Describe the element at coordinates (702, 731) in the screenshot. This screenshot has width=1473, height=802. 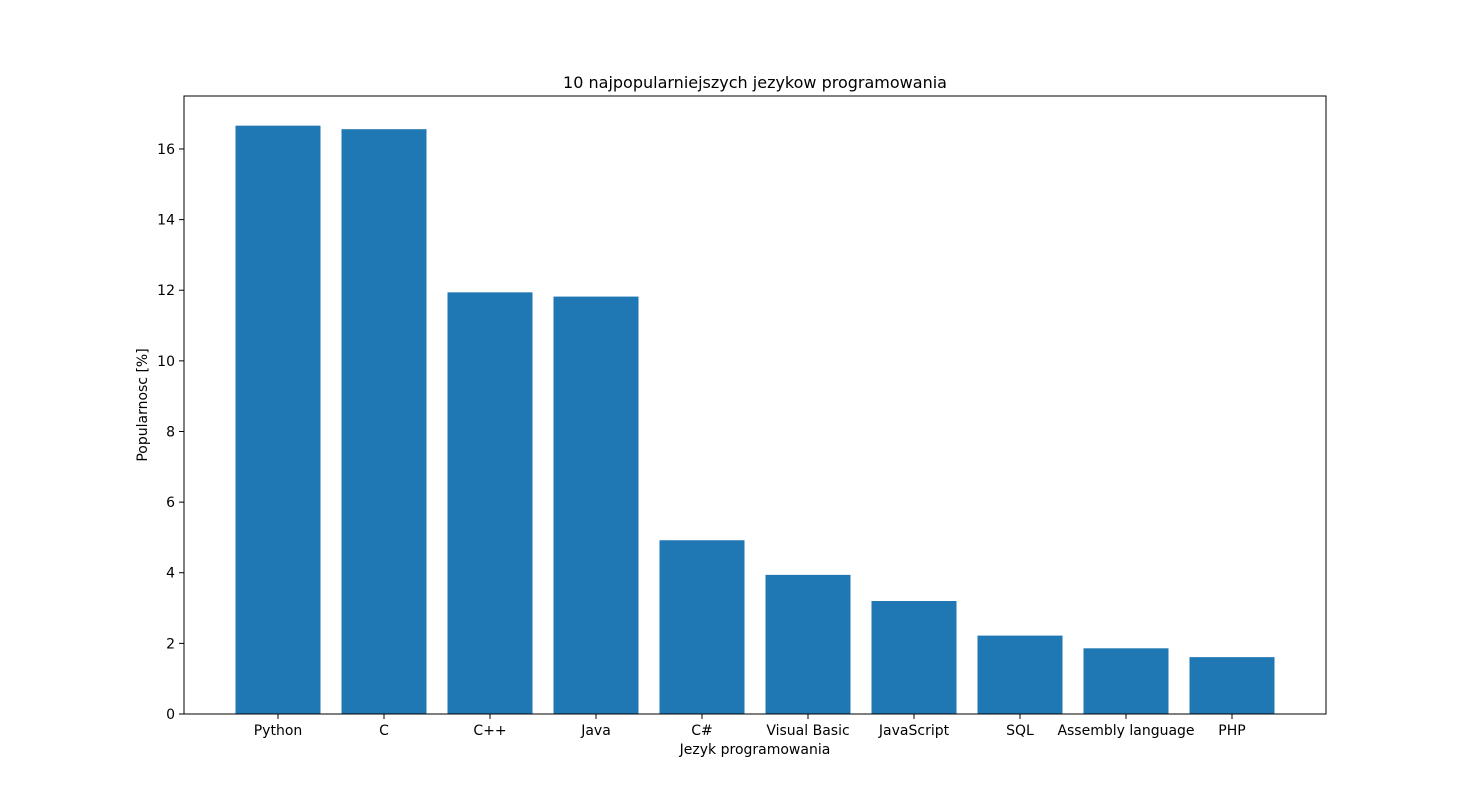
I see `x-tick-label: C#` at that location.